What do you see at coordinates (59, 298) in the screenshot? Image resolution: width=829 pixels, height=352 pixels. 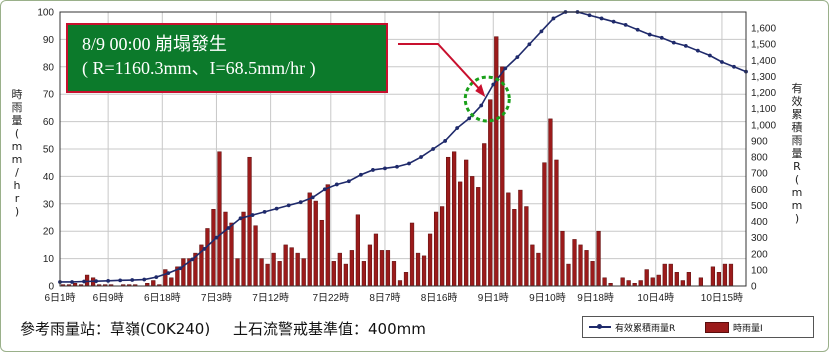 I see `x-tick-label: 6日1時` at bounding box center [59, 298].